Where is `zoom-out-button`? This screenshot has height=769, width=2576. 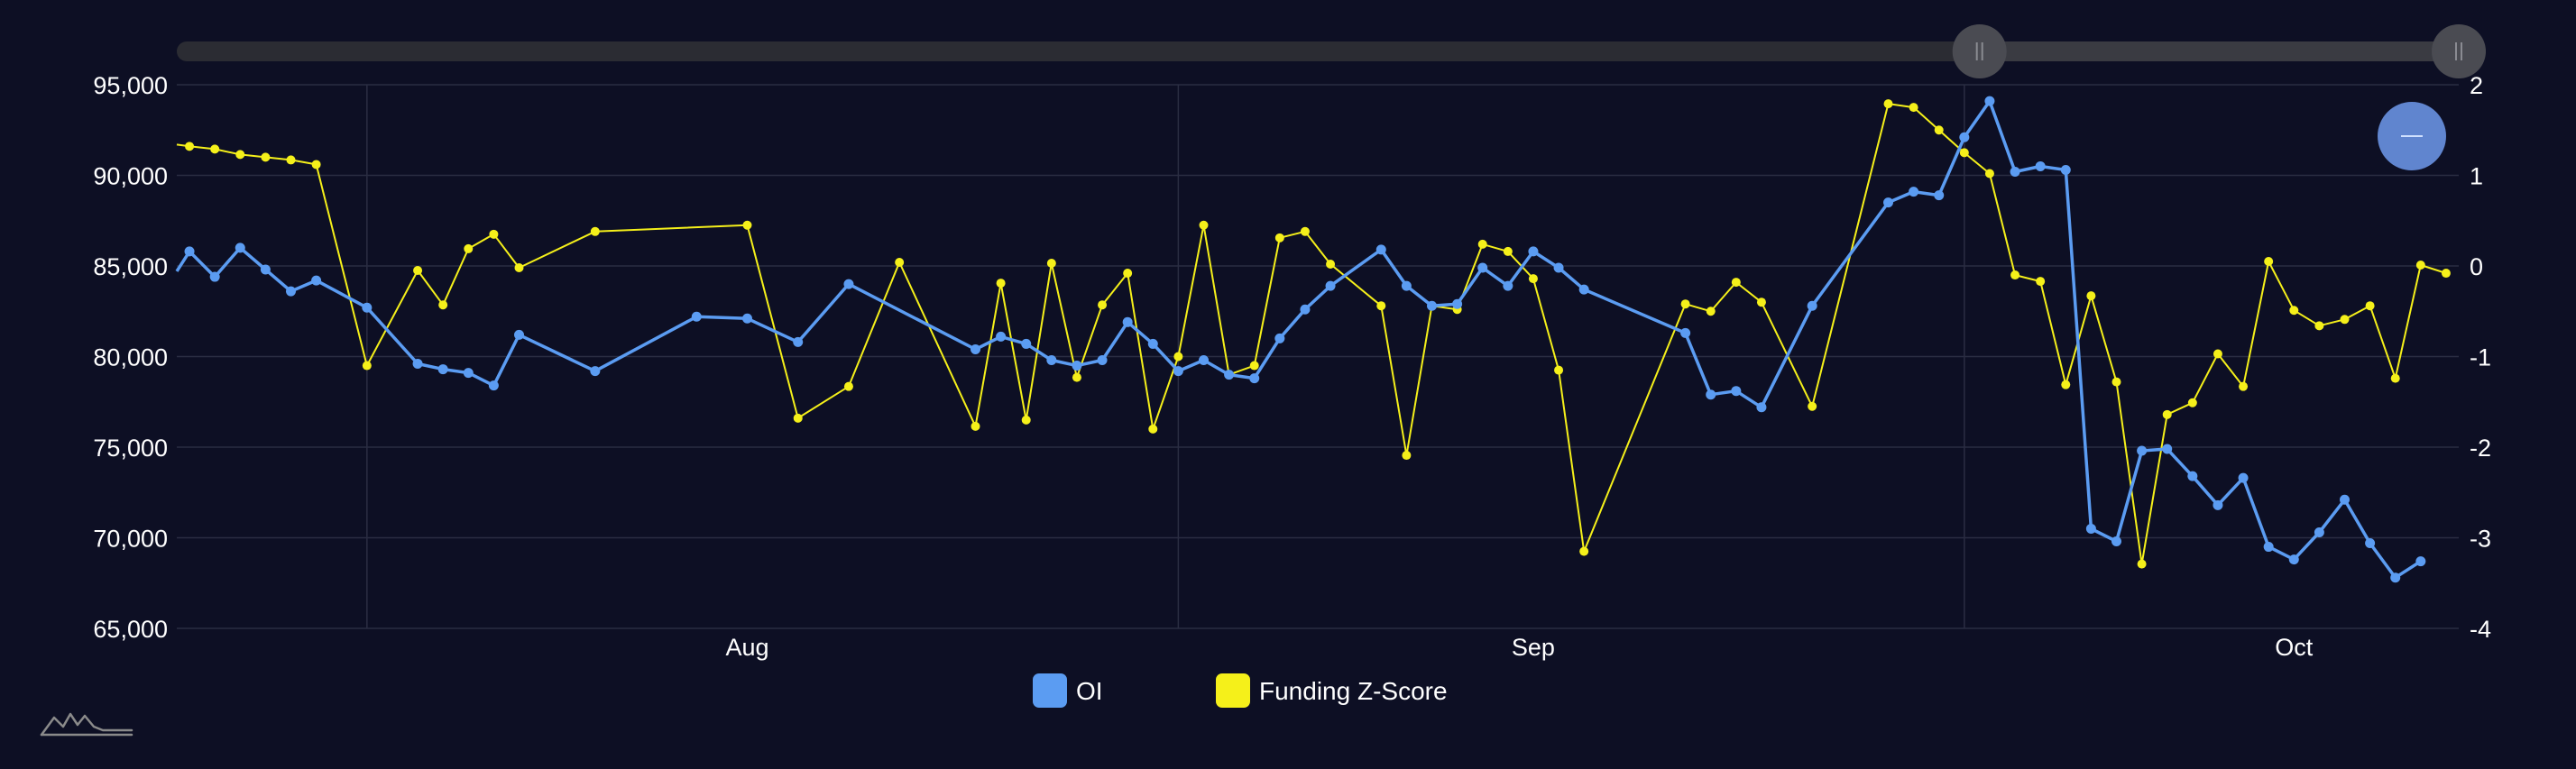
zoom-out-button is located at coordinates (2412, 136).